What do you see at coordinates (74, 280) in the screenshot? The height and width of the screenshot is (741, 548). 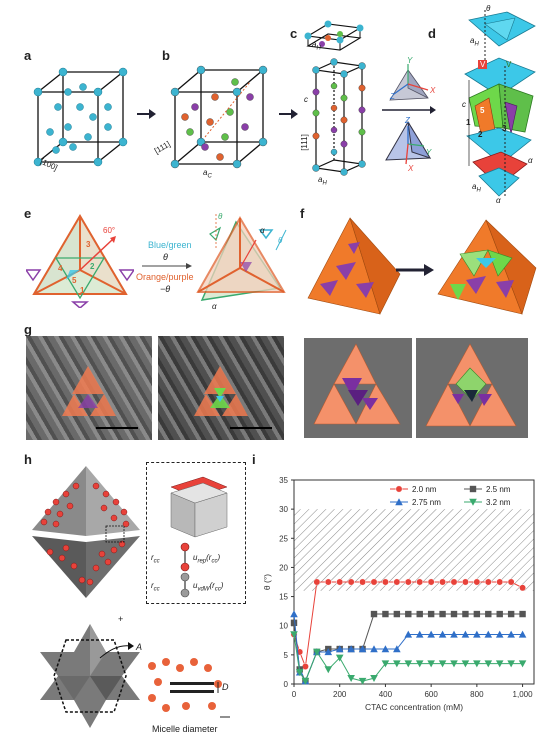 I see `e-label-5: 5` at bounding box center [74, 280].